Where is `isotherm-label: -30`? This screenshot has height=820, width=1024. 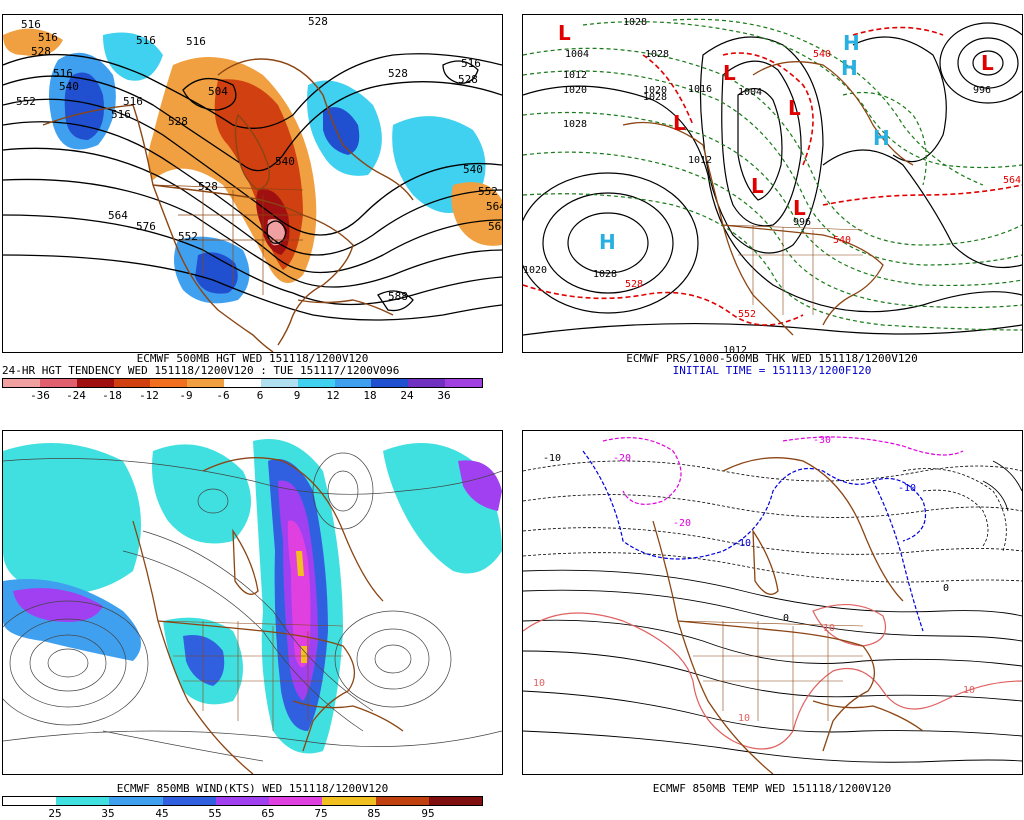
isotherm-label: -30 is located at coordinates (822, 440).